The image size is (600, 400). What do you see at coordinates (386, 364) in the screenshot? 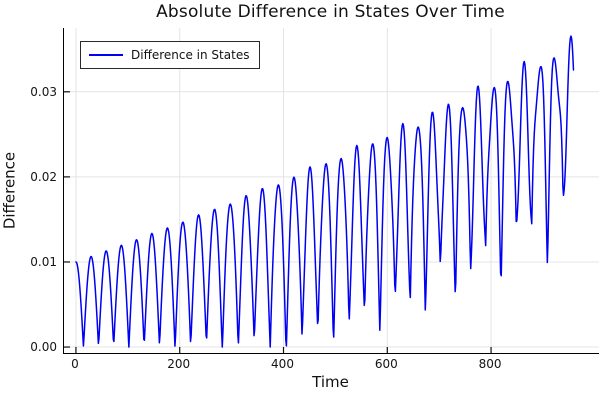
I see `x-tick-label: 600` at bounding box center [386, 364].